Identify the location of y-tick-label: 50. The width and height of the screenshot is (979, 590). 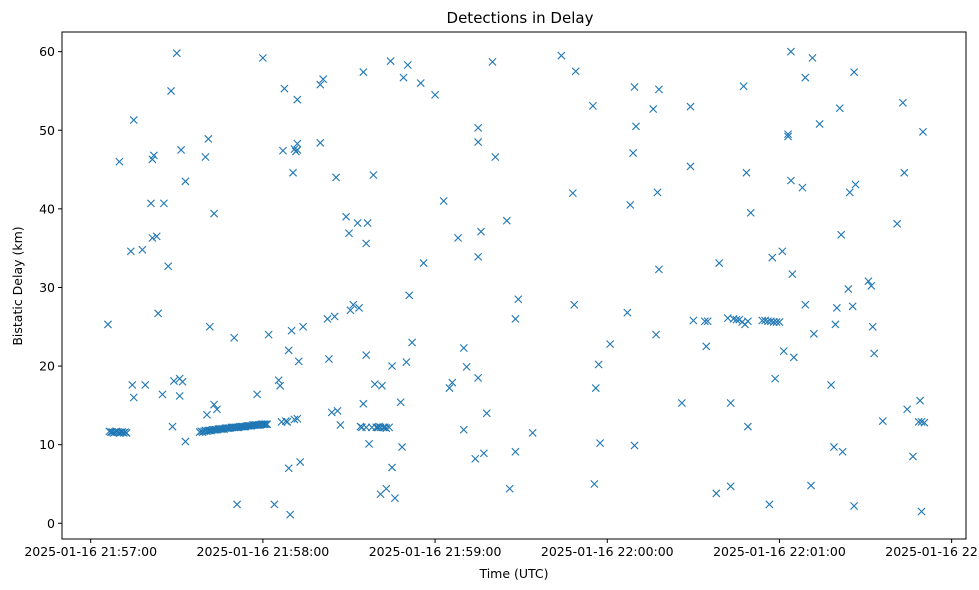
(47, 130).